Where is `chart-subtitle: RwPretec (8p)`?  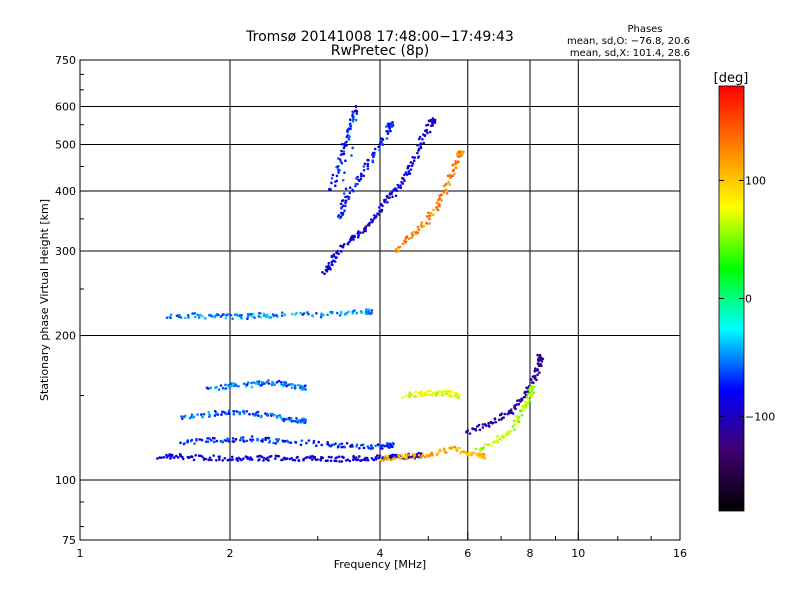 chart-subtitle: RwPretec (8p) is located at coordinates (380, 51).